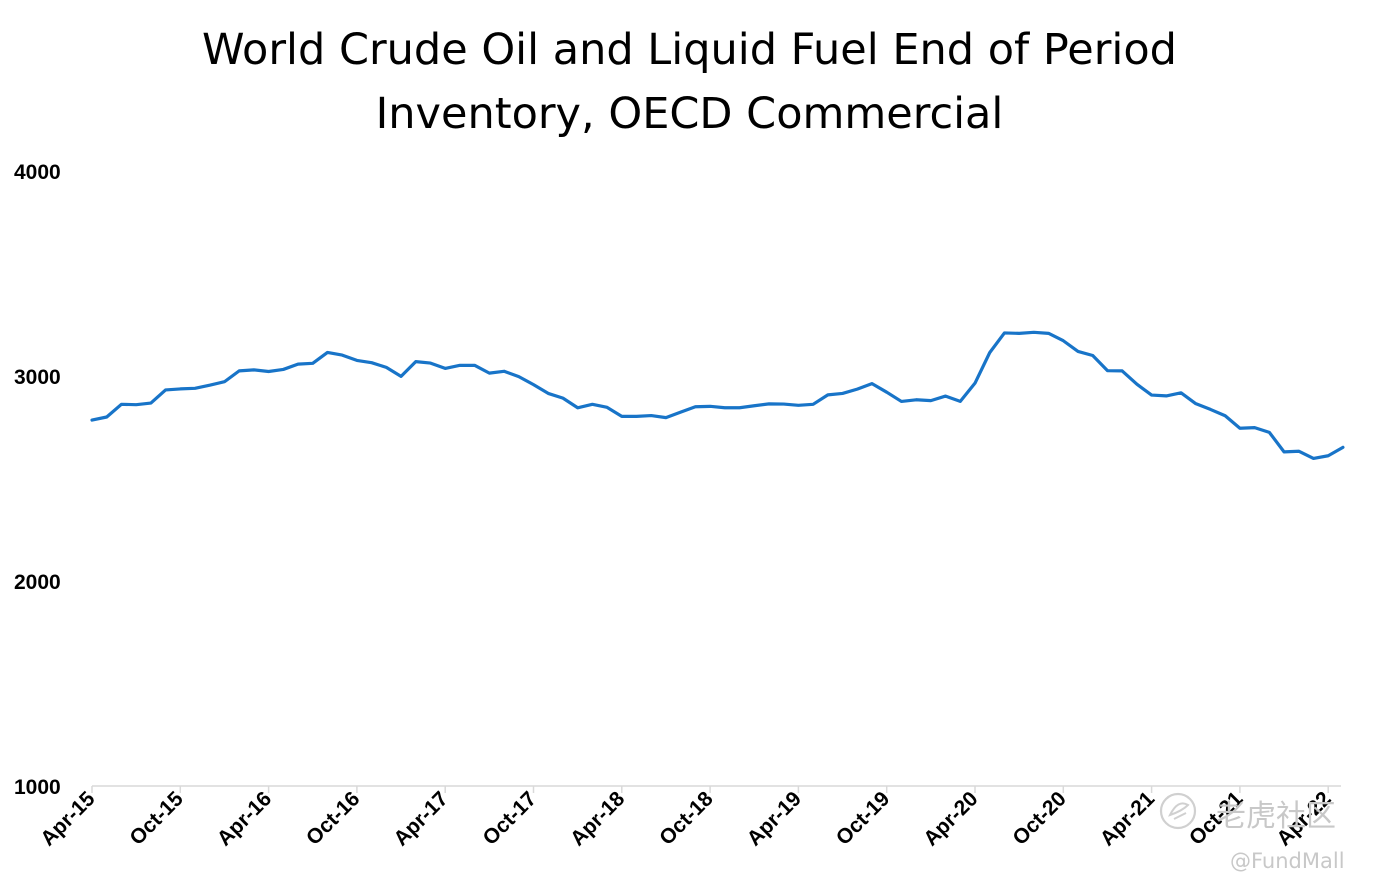 This screenshot has width=1379, height=892. Describe the element at coordinates (510, 818) in the screenshot. I see `x-tick-label: Oct-17` at that location.